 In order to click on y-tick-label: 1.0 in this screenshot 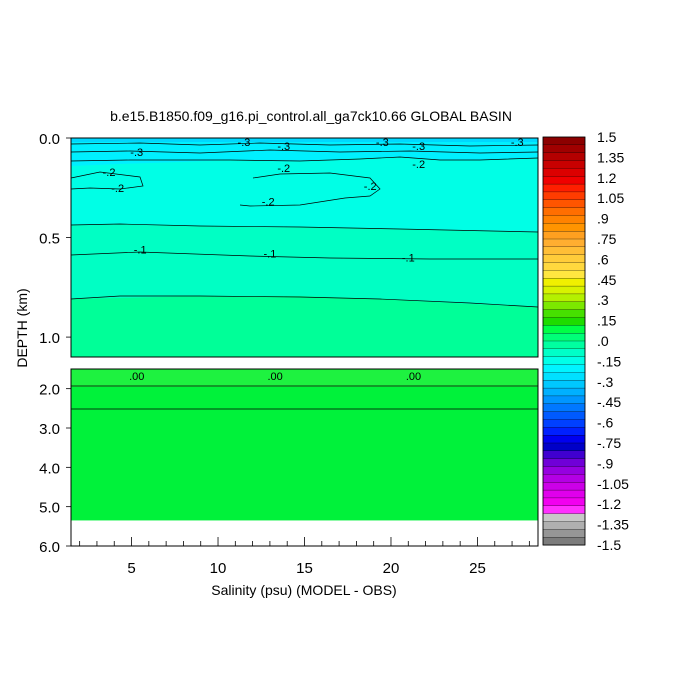, I will do `click(49, 338)`.